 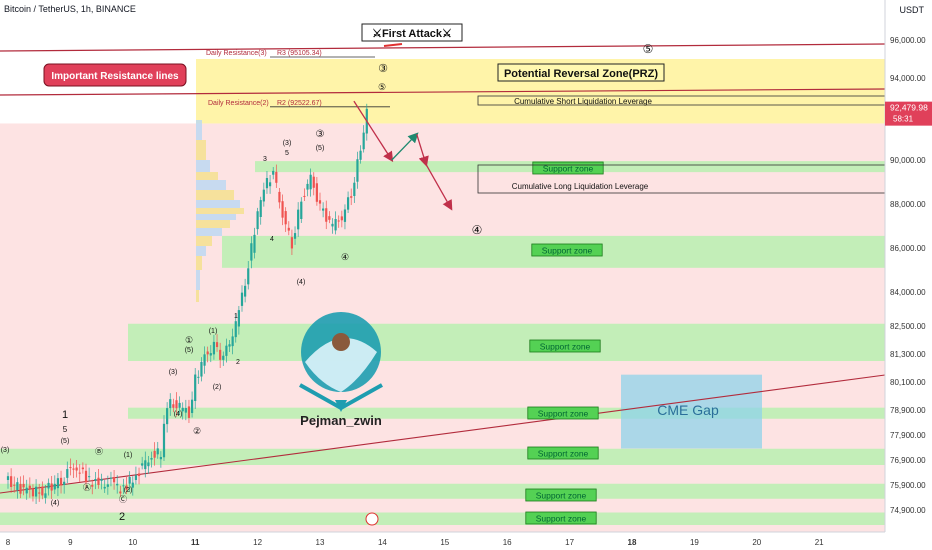 I want to click on wave-label: (4), so click(x=301, y=282).